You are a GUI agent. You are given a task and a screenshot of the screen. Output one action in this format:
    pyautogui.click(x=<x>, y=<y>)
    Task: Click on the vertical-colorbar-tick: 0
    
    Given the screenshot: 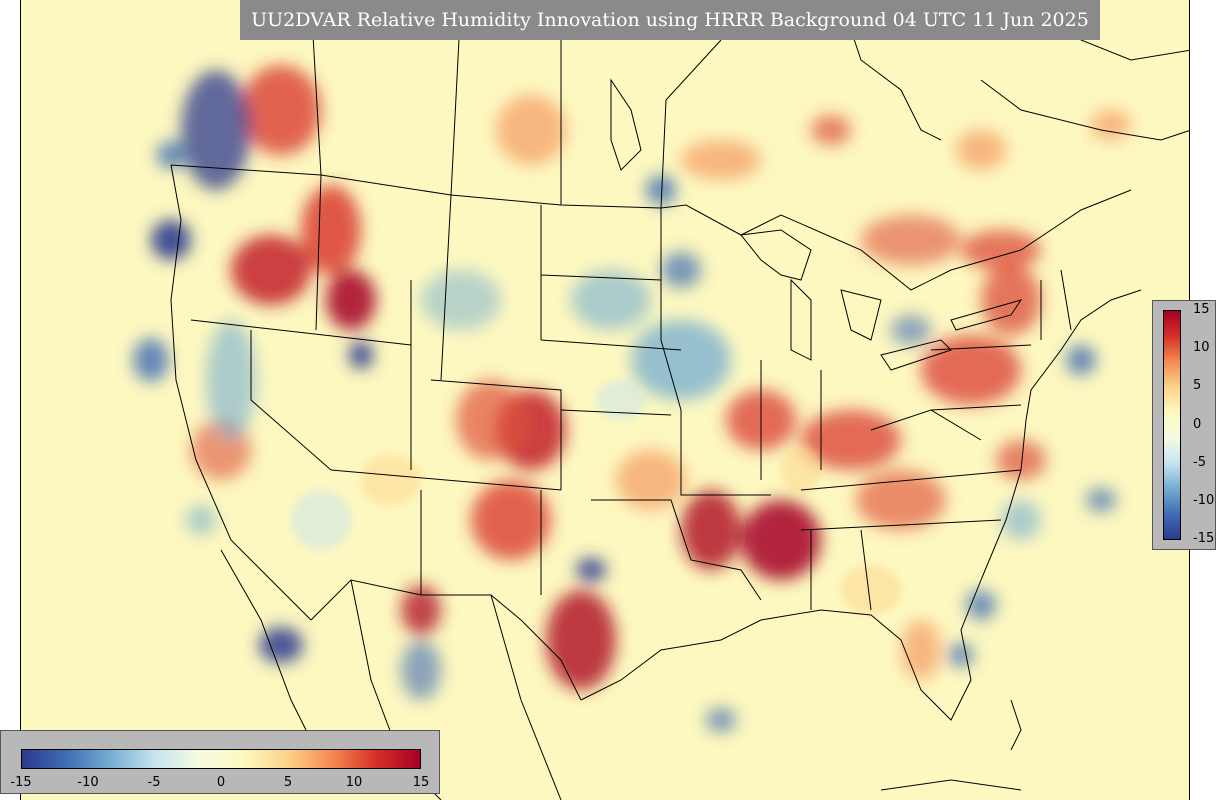 What is the action you would take?
    pyautogui.click(x=1197, y=424)
    